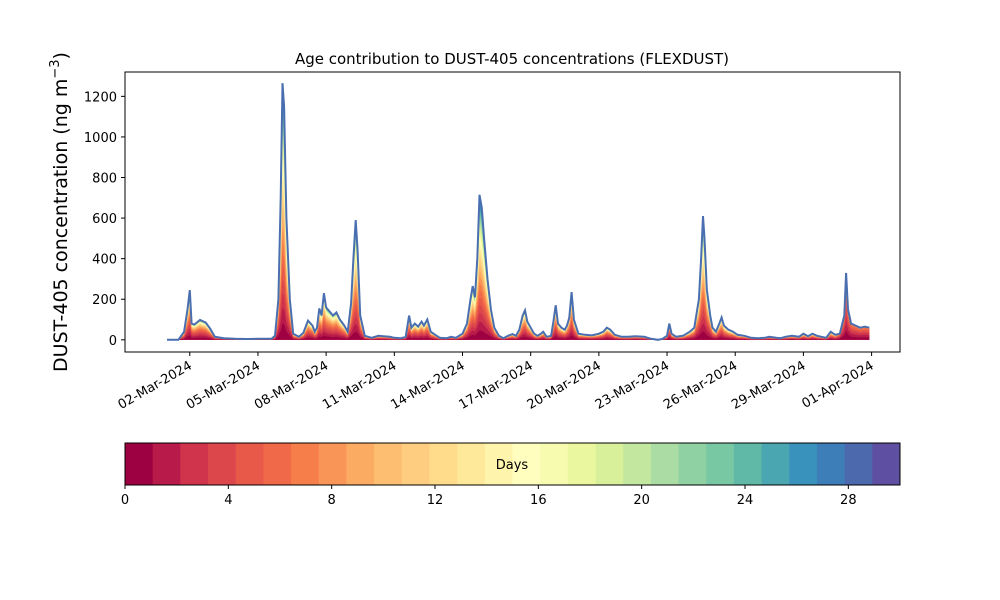 This screenshot has height=600, width=1000. Describe the element at coordinates (104, 179) in the screenshot. I see `y-tick-label: 800` at that location.